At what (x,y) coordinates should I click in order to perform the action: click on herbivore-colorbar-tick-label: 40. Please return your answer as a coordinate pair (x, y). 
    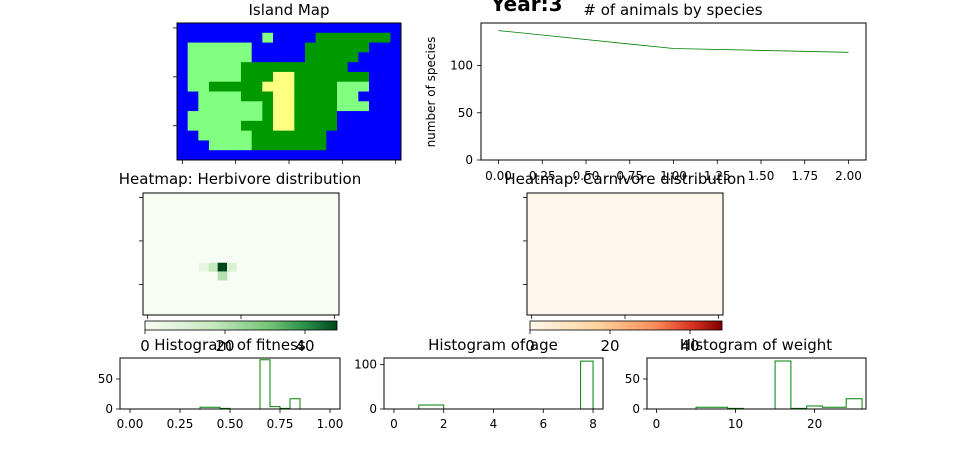
    Looking at the image, I should click on (304, 346).